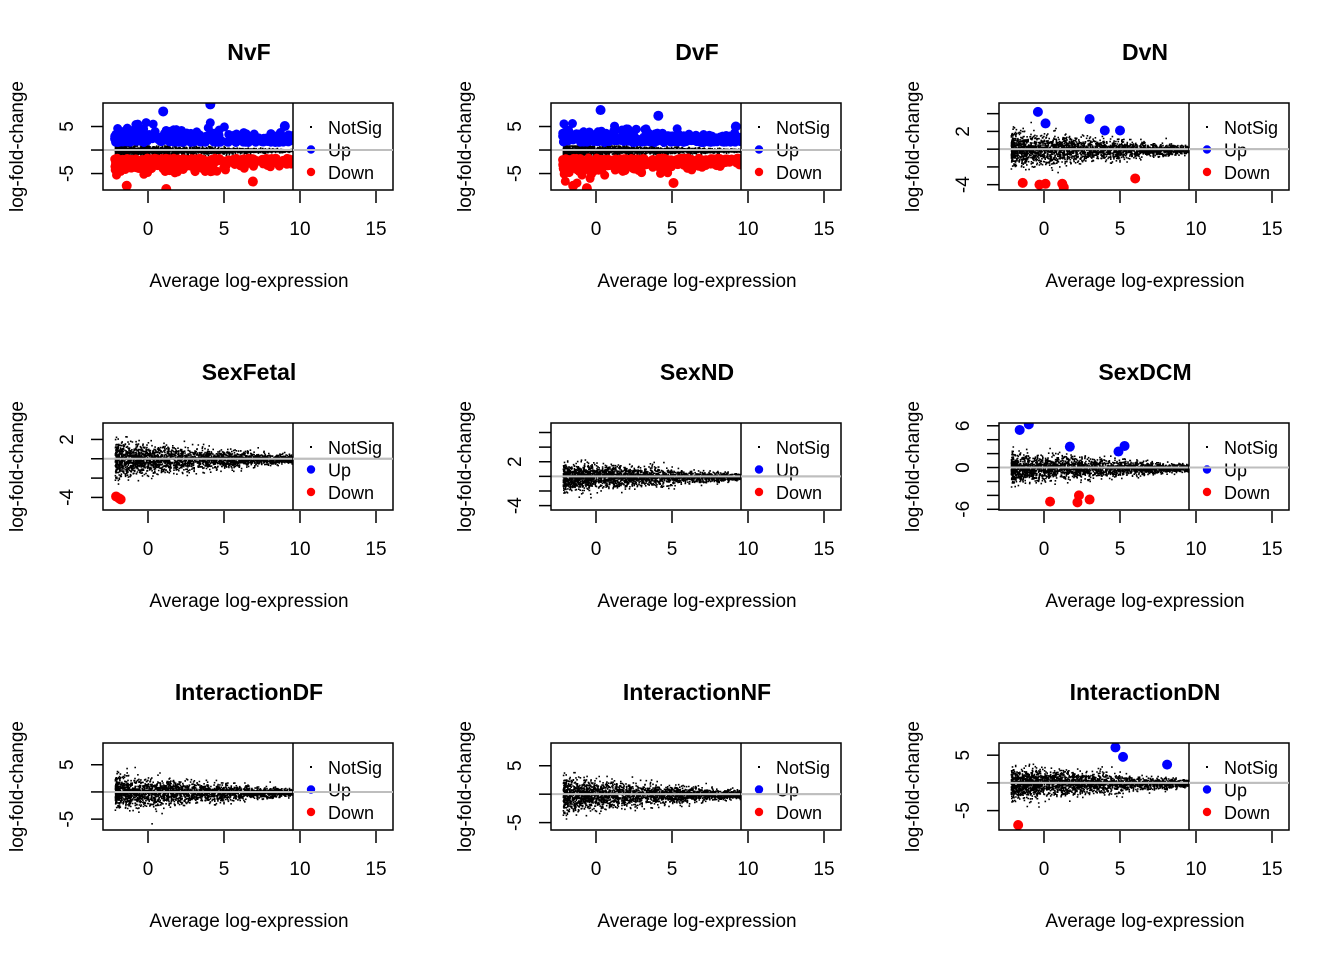  What do you see at coordinates (697, 372) in the screenshot?
I see `panel-title: SexND` at bounding box center [697, 372].